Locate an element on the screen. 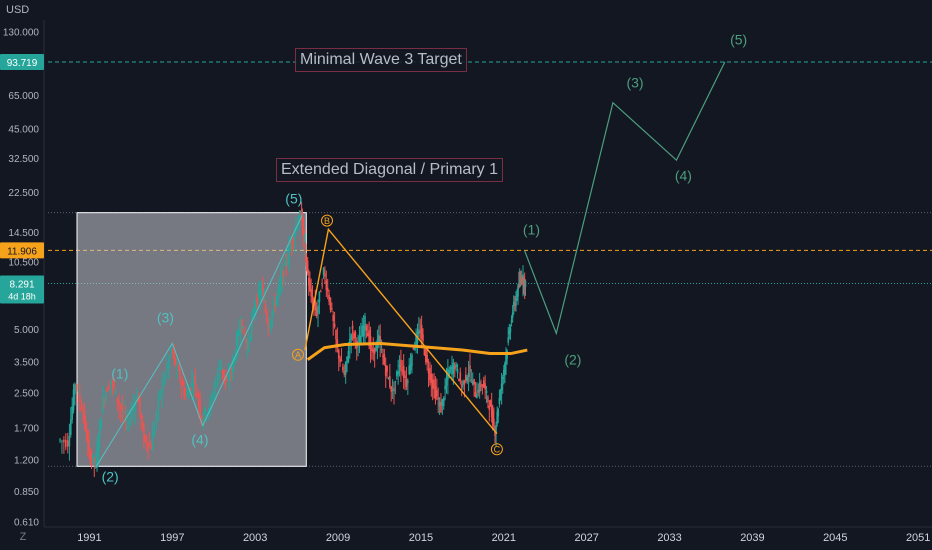 The width and height of the screenshot is (932, 550). wave-3-target-annotation: Minimal Wave 3 Target is located at coordinates (381, 60).